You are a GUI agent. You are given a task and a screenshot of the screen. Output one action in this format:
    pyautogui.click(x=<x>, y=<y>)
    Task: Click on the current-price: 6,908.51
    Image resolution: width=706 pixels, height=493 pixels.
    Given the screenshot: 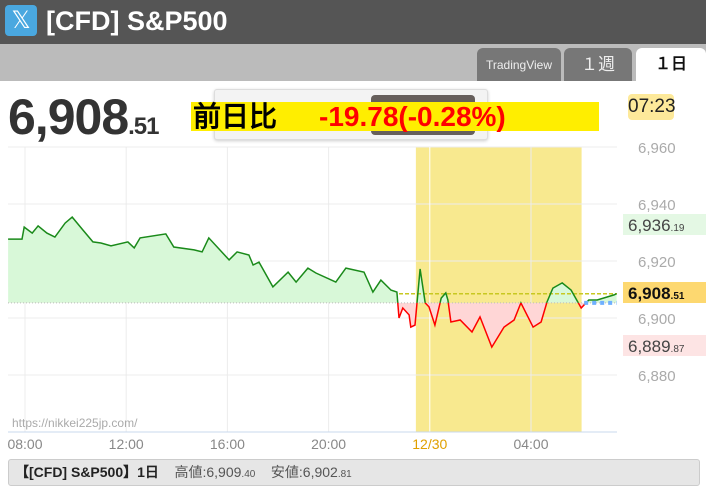 What is the action you would take?
    pyautogui.click(x=84, y=117)
    